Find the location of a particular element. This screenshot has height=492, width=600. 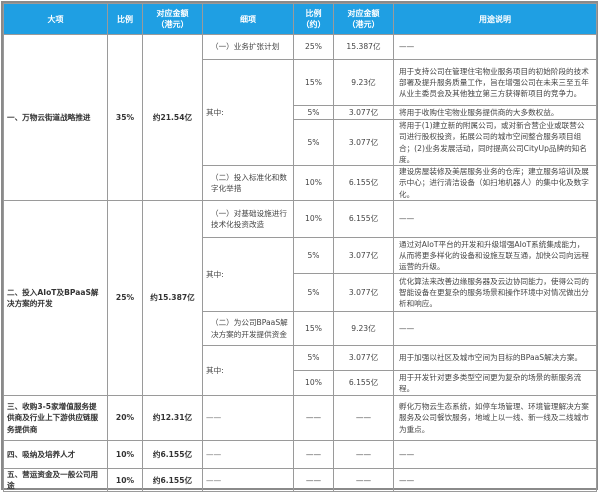

major-item-amount: 约15.387亿 is located at coordinates (172, 298).